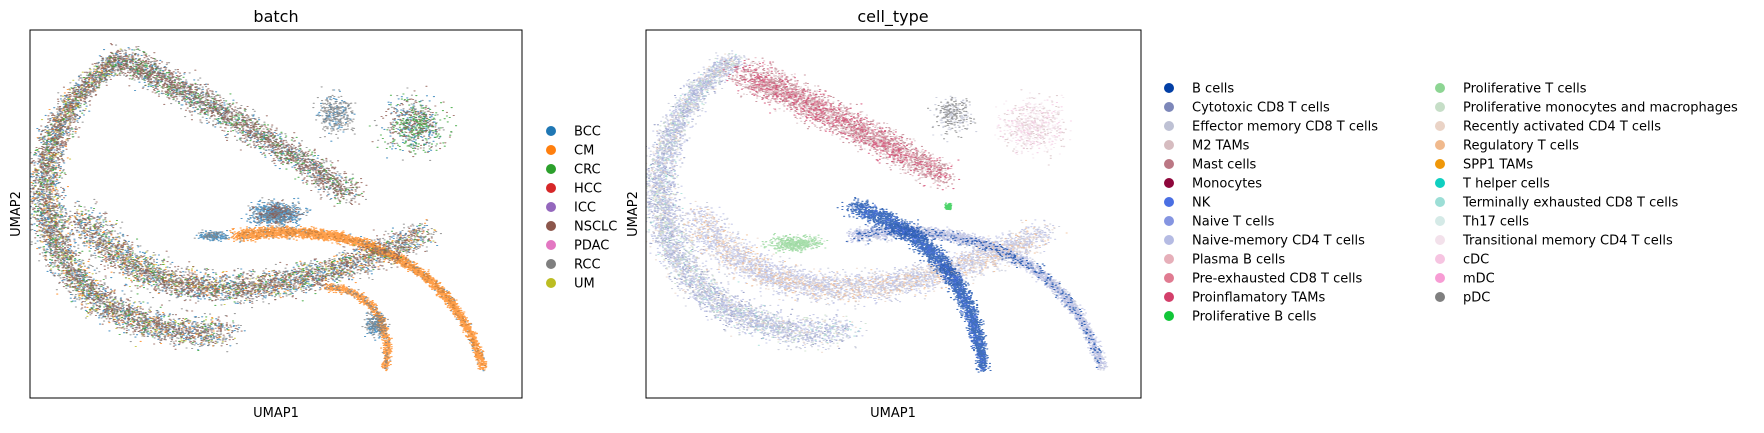 The height and width of the screenshot is (433, 1764). What do you see at coordinates (1261, 108) in the screenshot?
I see `legend-label: Cytotoxic CD8 T cells` at bounding box center [1261, 108].